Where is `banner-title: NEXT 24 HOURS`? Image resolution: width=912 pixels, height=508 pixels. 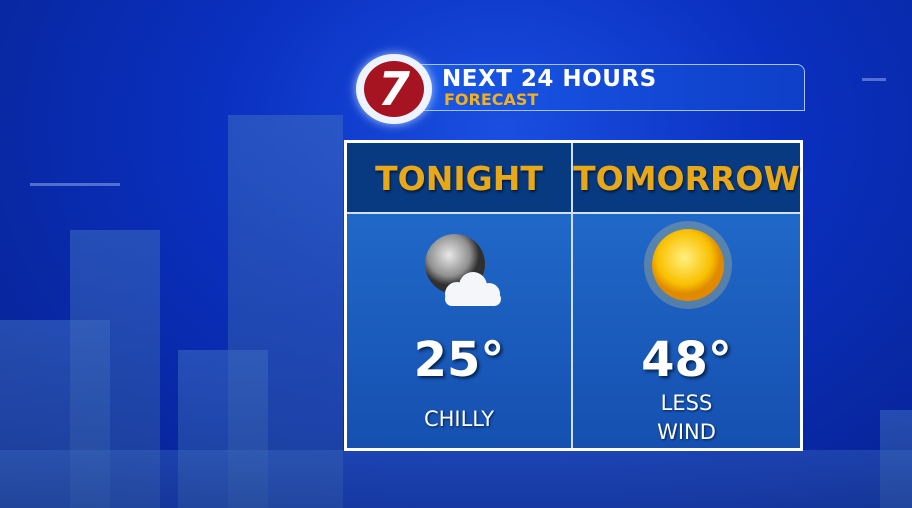 banner-title: NEXT 24 HOURS is located at coordinates (549, 79).